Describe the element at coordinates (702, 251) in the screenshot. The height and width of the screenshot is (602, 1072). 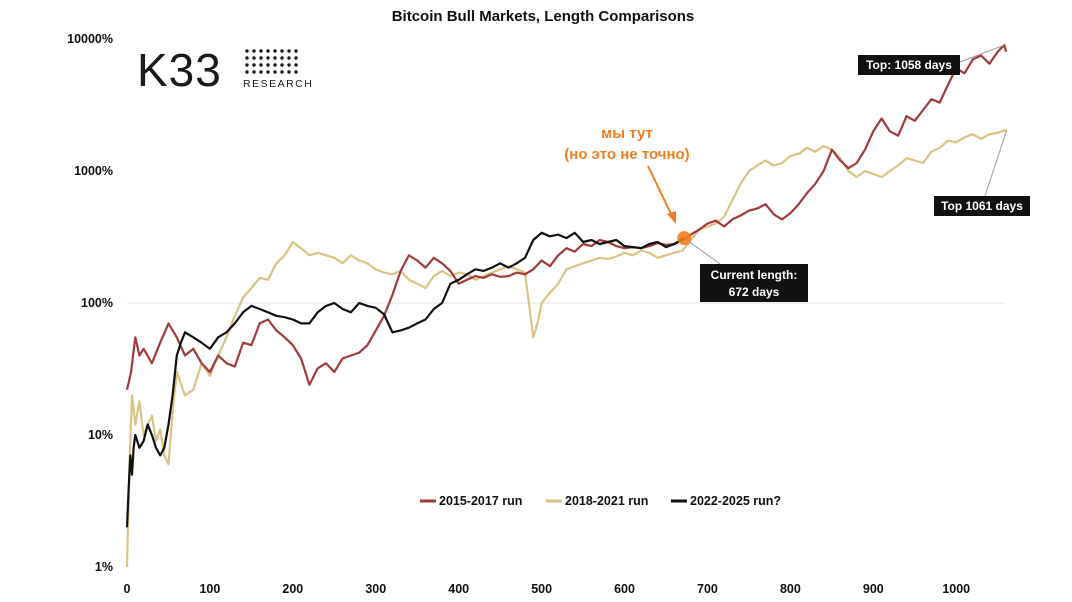
I see `leader-current` at that location.